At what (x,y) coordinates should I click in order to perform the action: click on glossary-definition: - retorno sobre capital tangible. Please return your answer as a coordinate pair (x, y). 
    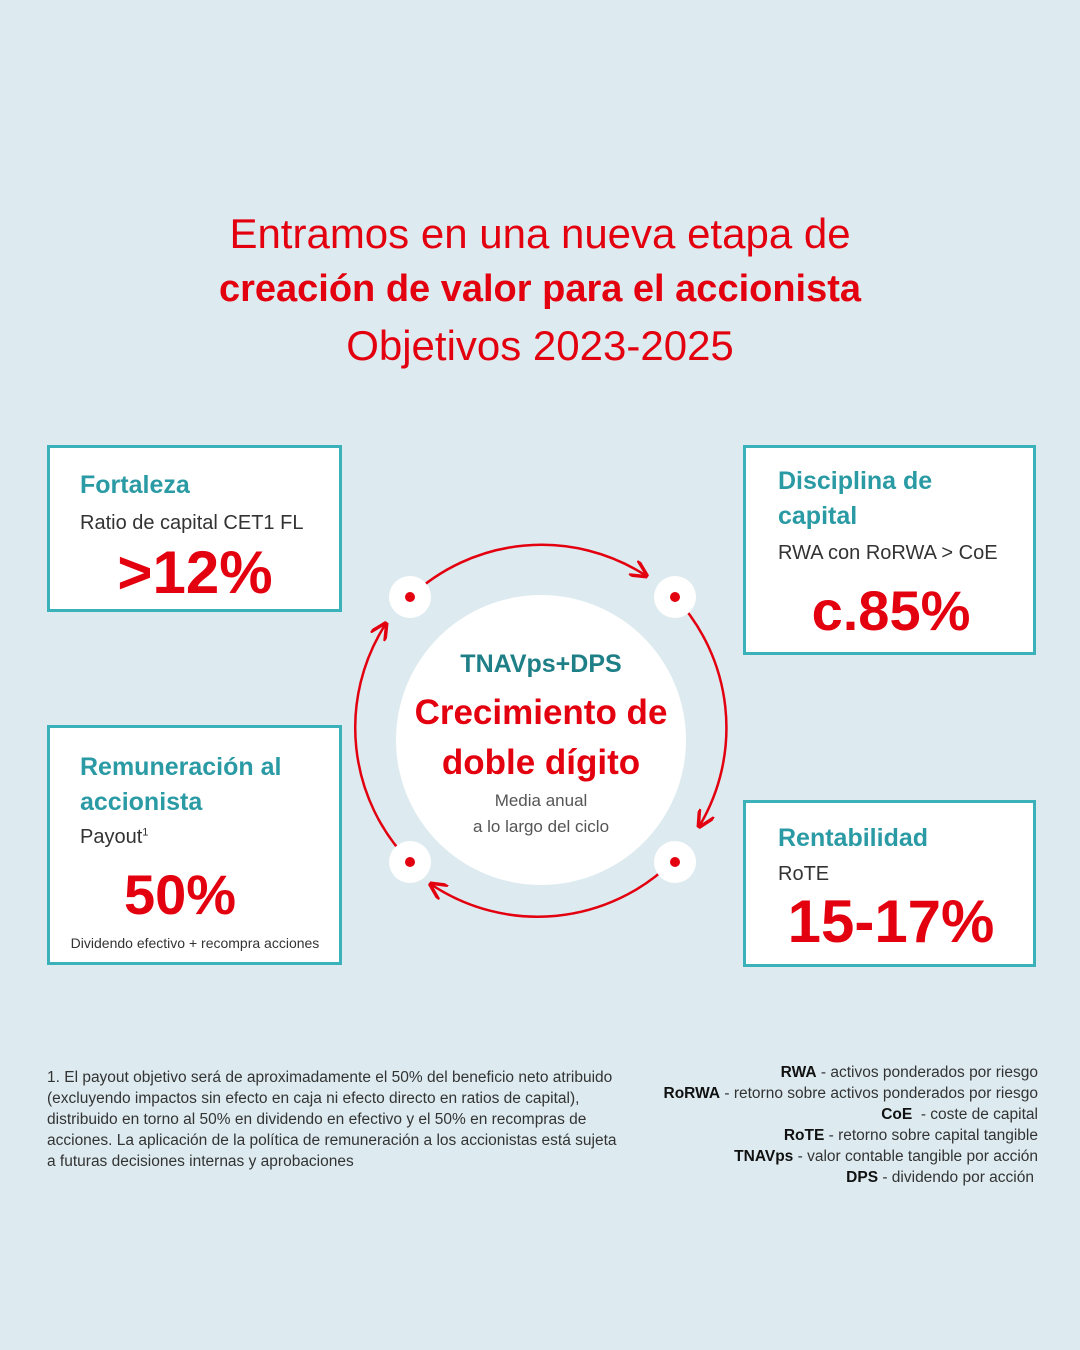
    Looking at the image, I should click on (931, 1135).